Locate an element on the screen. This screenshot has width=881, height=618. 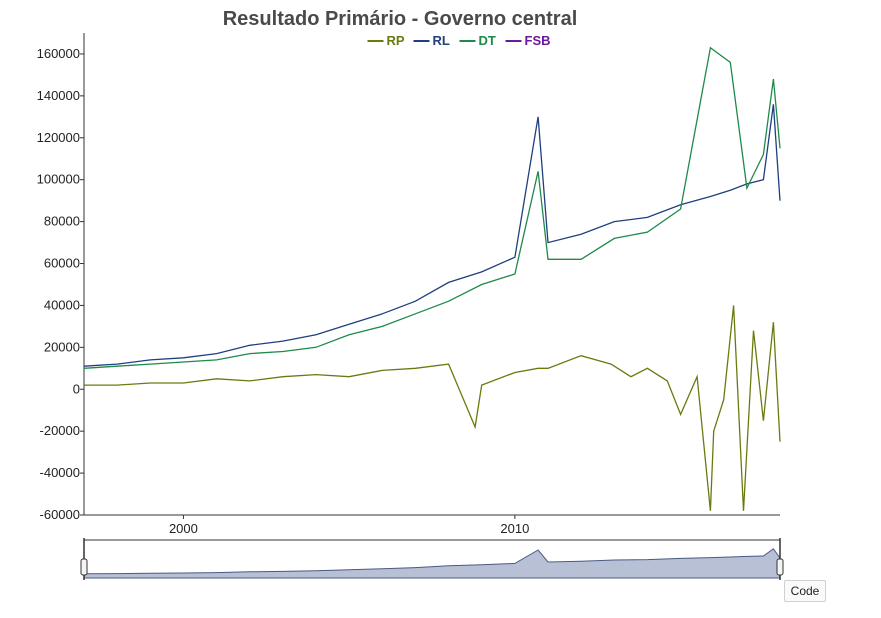
x-tick-label: 2000 is located at coordinates (183, 528).